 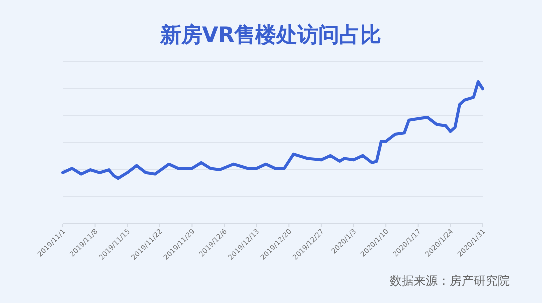 What do you see at coordinates (270, 35) in the screenshot?
I see `chart-title: 新房VR售楼处访问占比` at bounding box center [270, 35].